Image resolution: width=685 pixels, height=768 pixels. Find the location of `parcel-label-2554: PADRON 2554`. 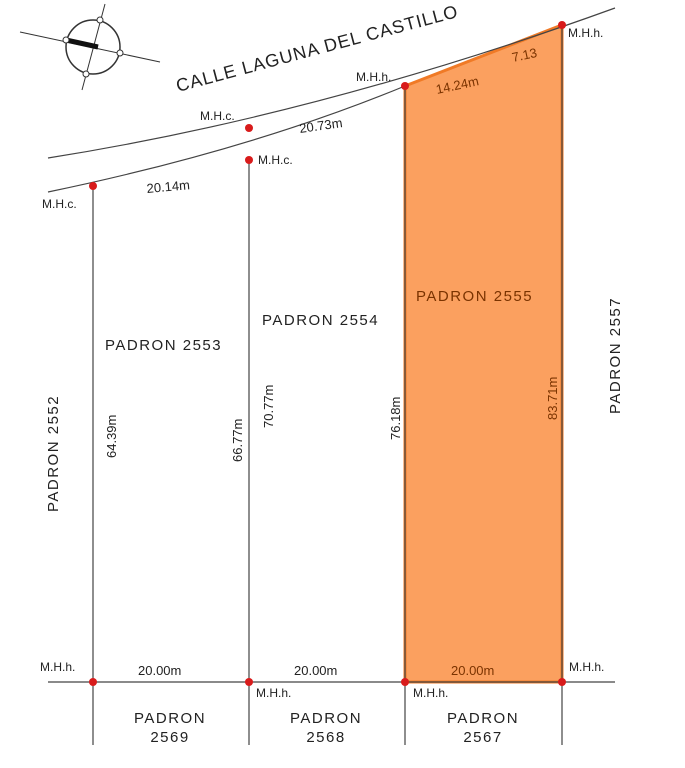

parcel-label-2554: PADRON 2554 is located at coordinates (320, 320).